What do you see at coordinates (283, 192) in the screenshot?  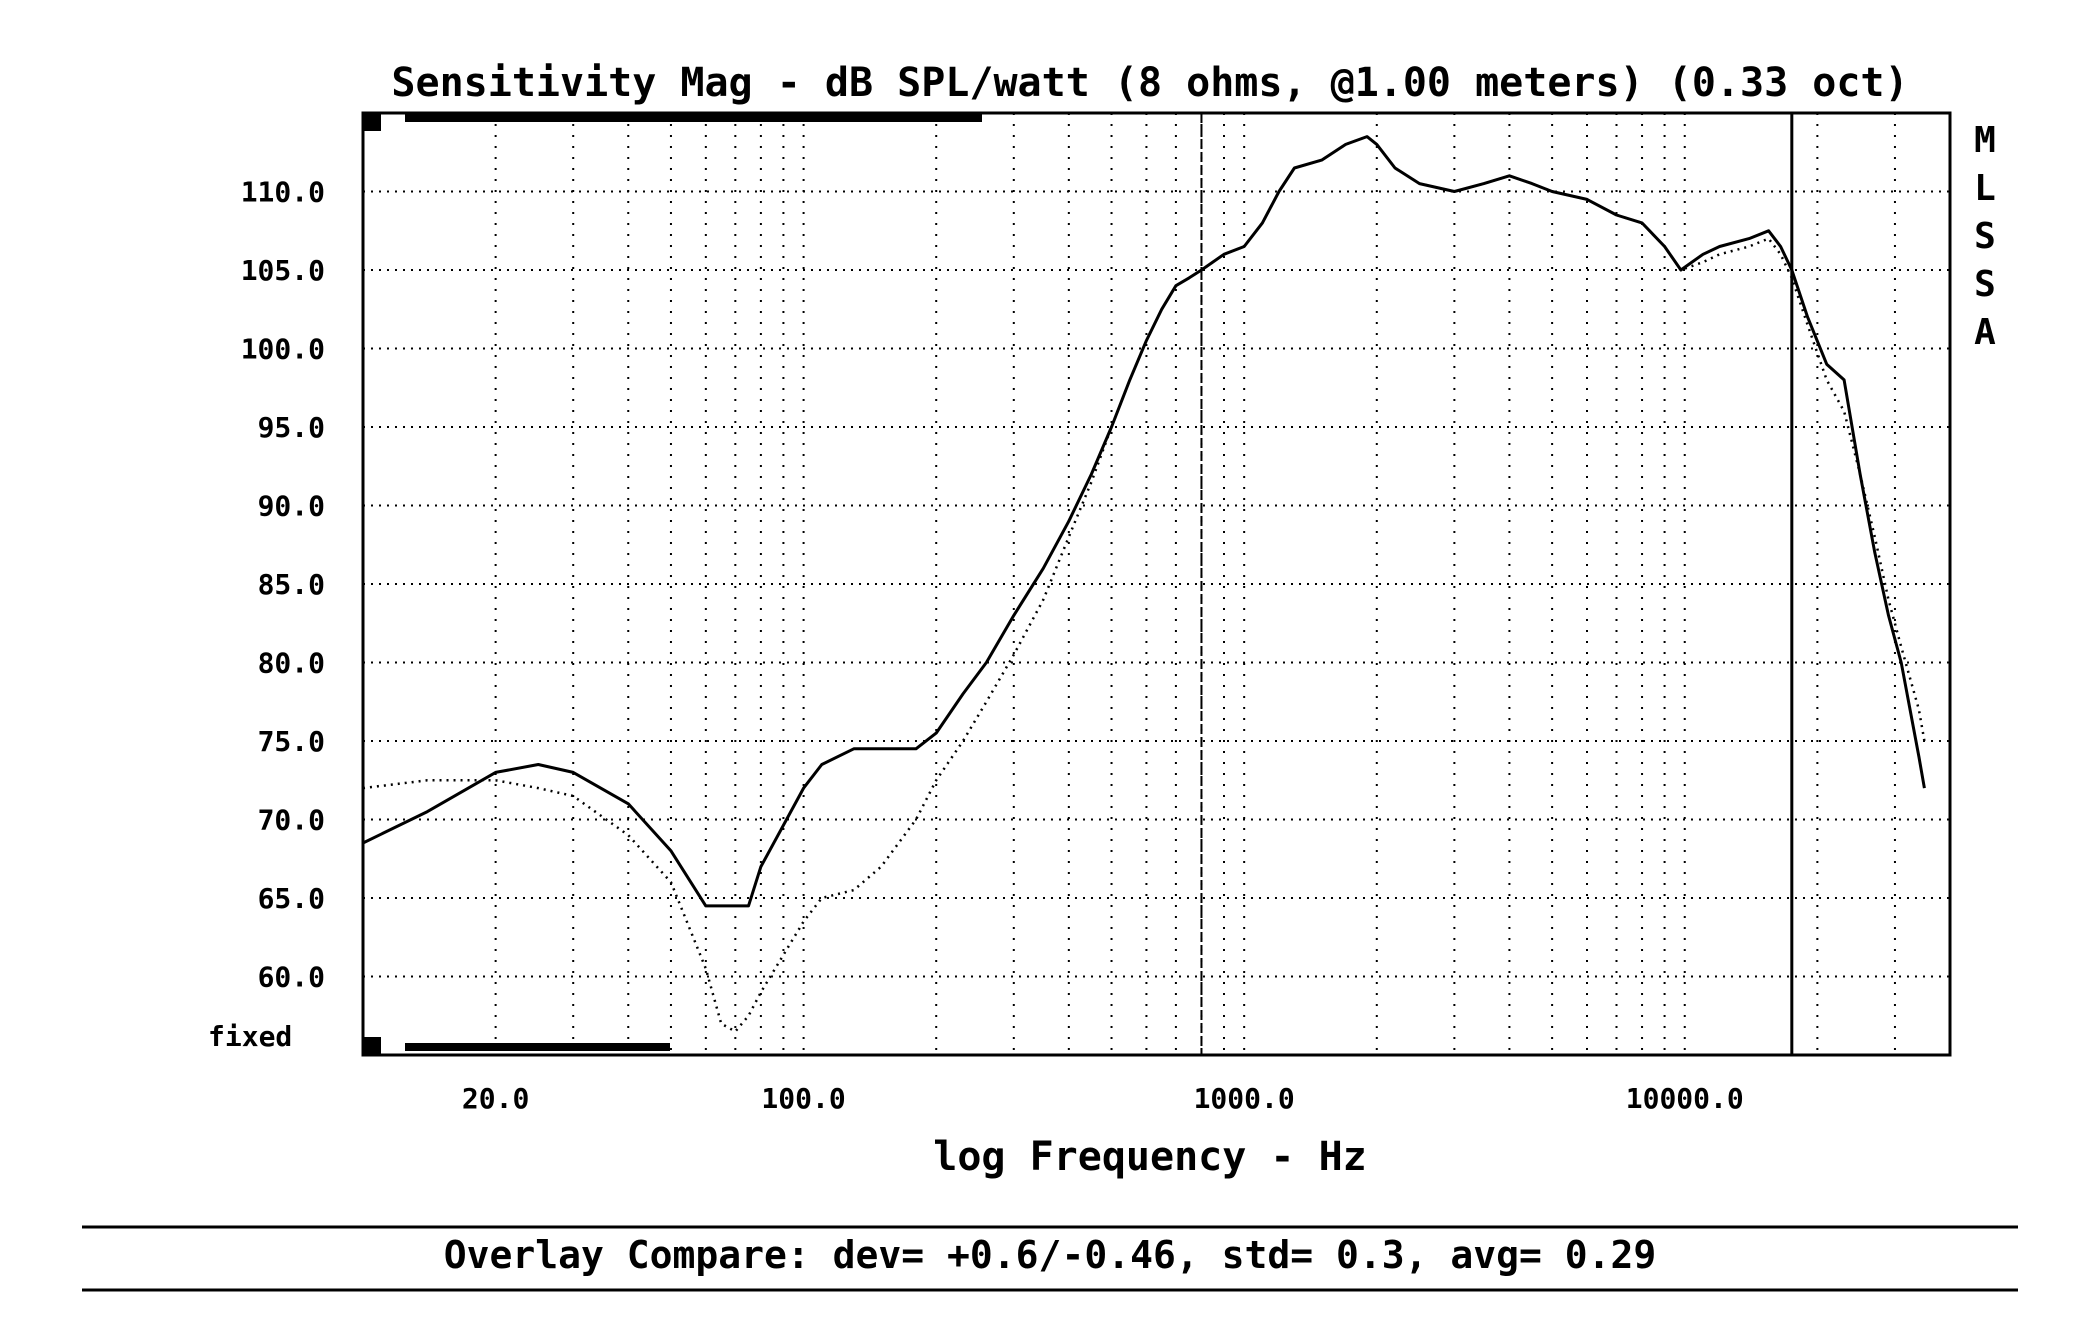 I see `y-tick-label: 110.0` at bounding box center [283, 192].